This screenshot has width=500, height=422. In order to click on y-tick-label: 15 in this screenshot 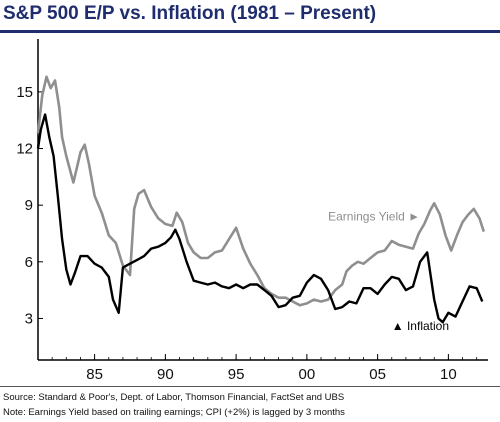, I will do `click(24, 92)`.